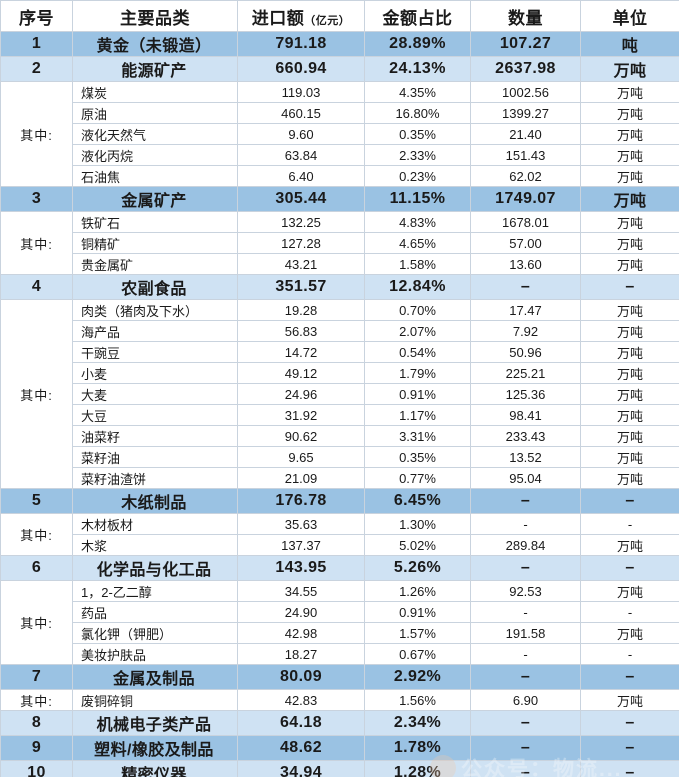 The image size is (679, 777). Describe the element at coordinates (36, 16) in the screenshot. I see `column-header-seq: 序号` at that location.